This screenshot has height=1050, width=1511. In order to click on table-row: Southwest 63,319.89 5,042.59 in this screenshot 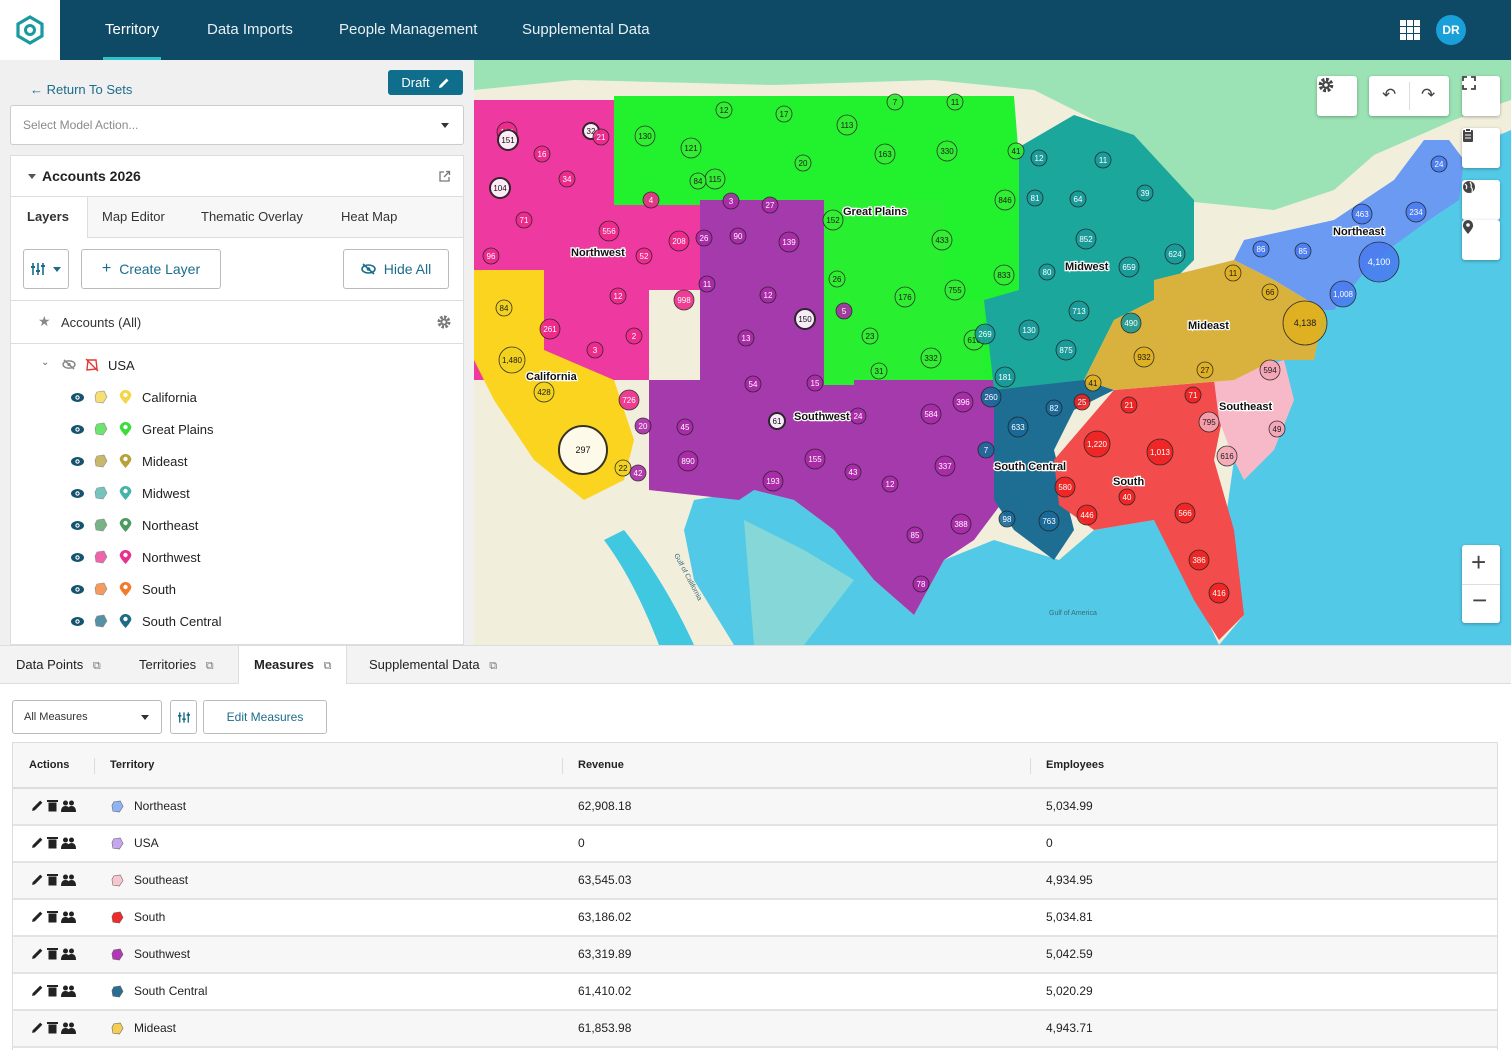, I will do `click(755, 955)`.